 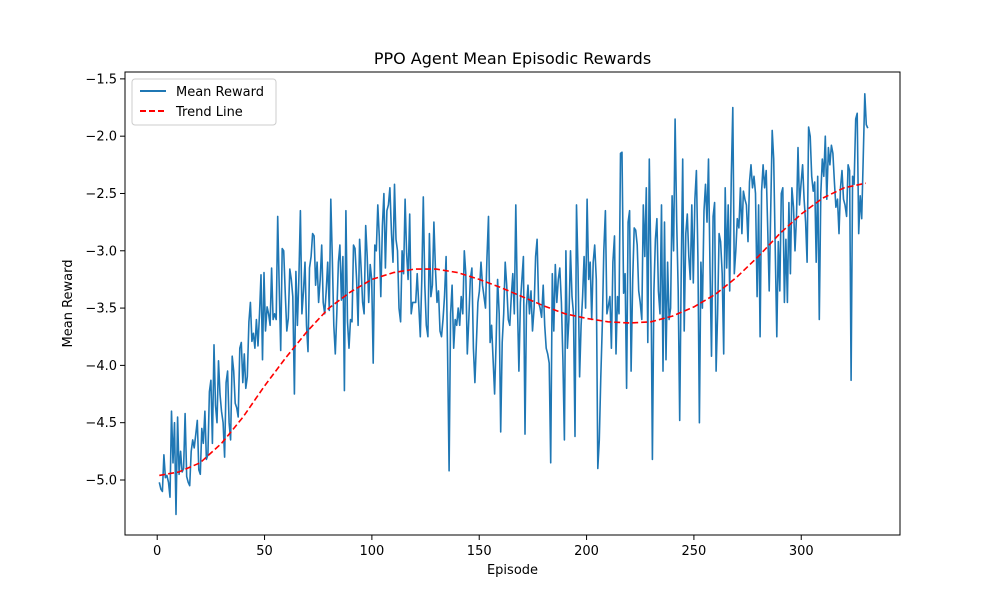 I want to click on legend-box, so click(x=204, y=102).